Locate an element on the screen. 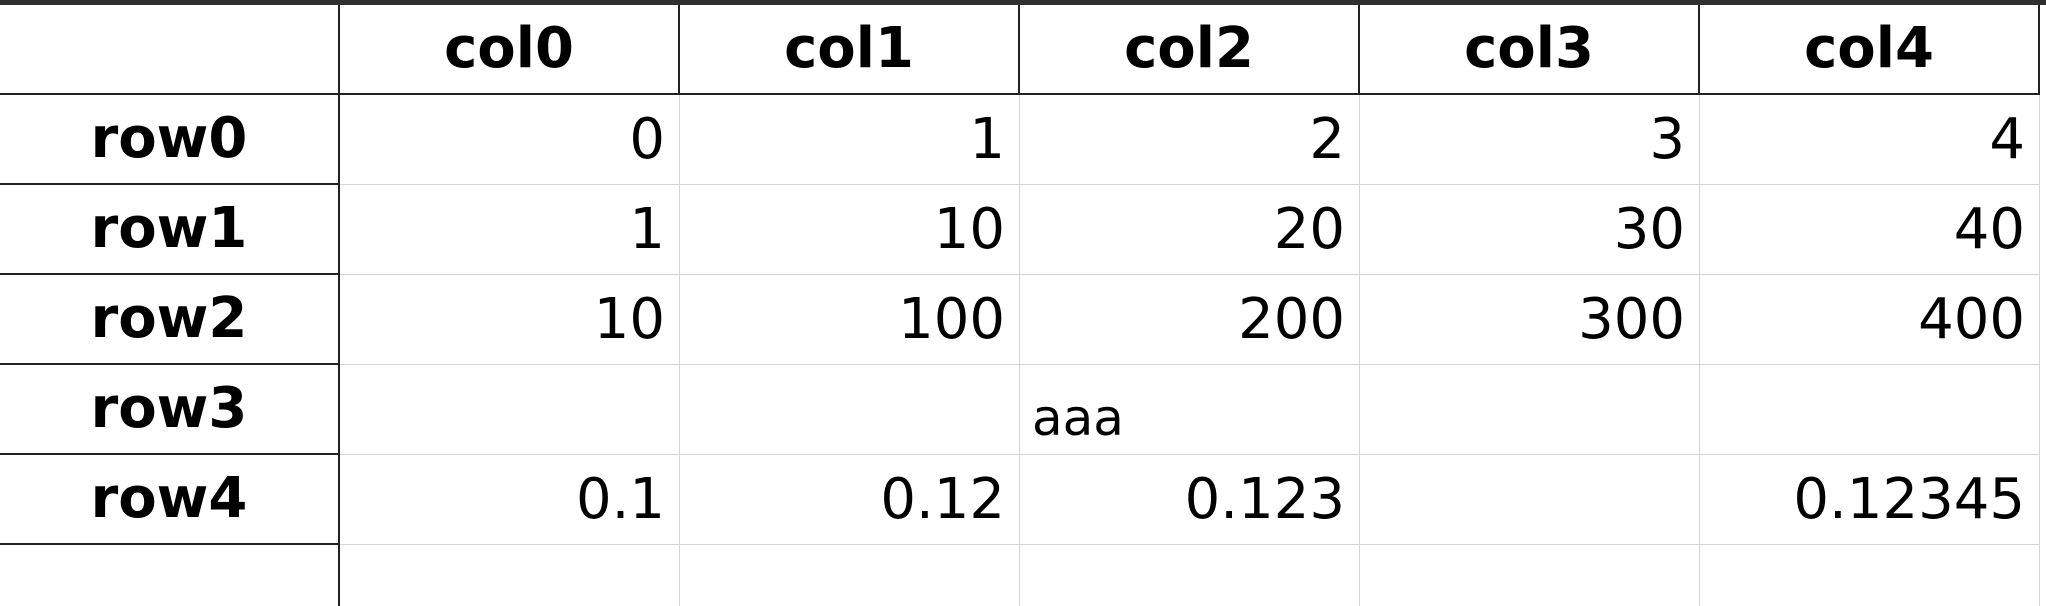 This screenshot has width=2046, height=606. cell-row4-col2: 0.123 is located at coordinates (1190, 500).